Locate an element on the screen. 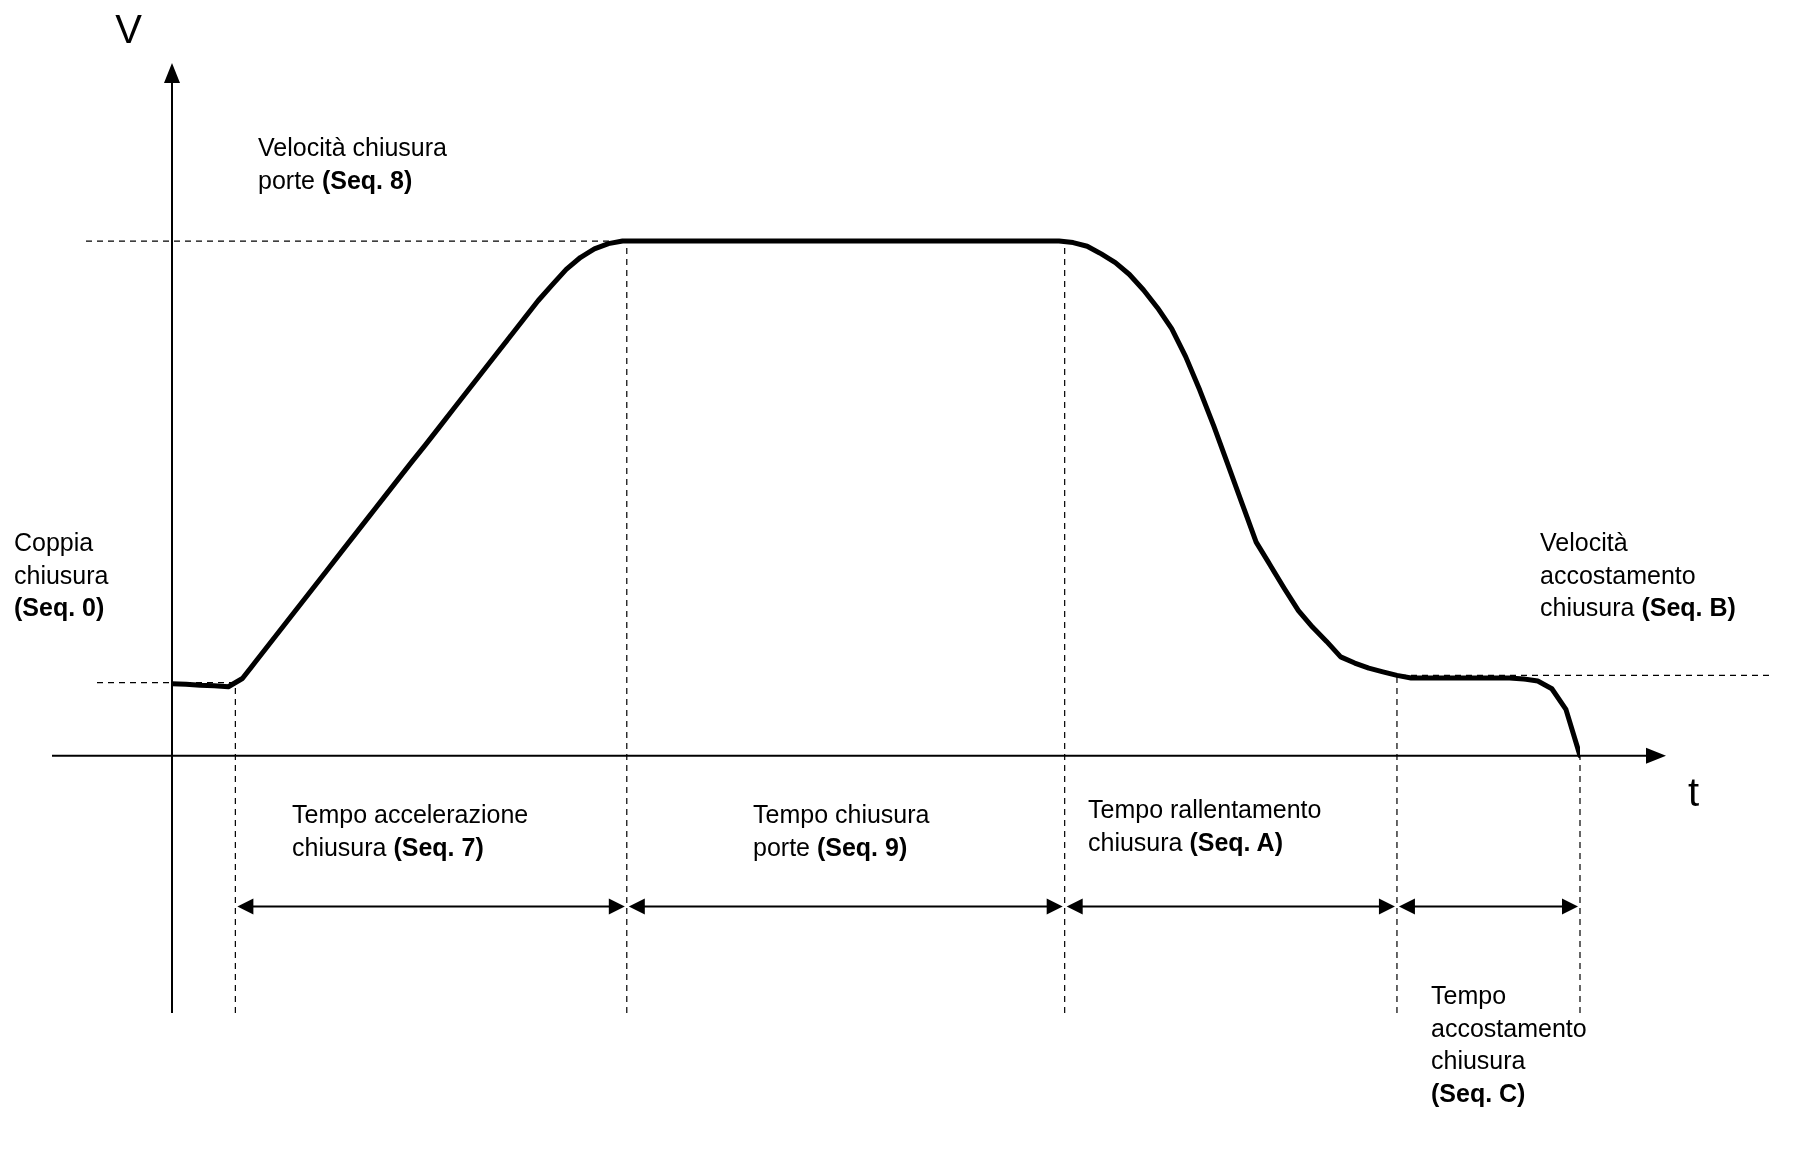 The image size is (1795, 1158). text: Tempo accelerazione chiusura (Seq. 7) is located at coordinates (410, 830).